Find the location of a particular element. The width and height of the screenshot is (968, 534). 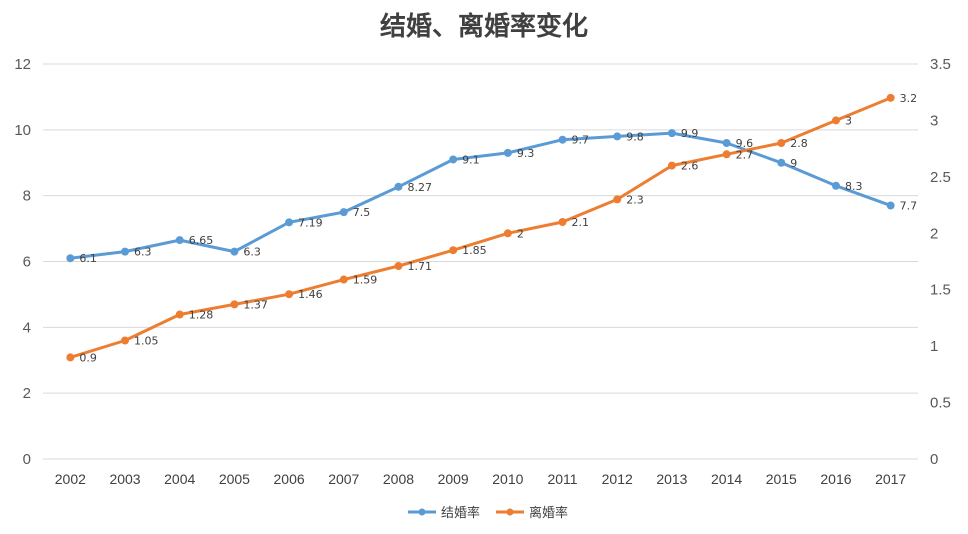

data-label: 9.3 is located at coordinates (526, 153).